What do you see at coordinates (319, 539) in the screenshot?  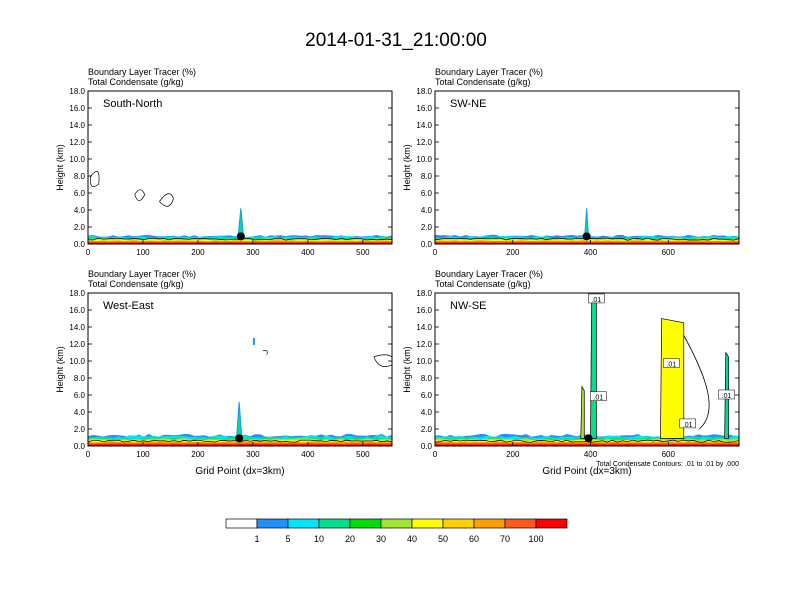 I see `colorbar-label: 10` at bounding box center [319, 539].